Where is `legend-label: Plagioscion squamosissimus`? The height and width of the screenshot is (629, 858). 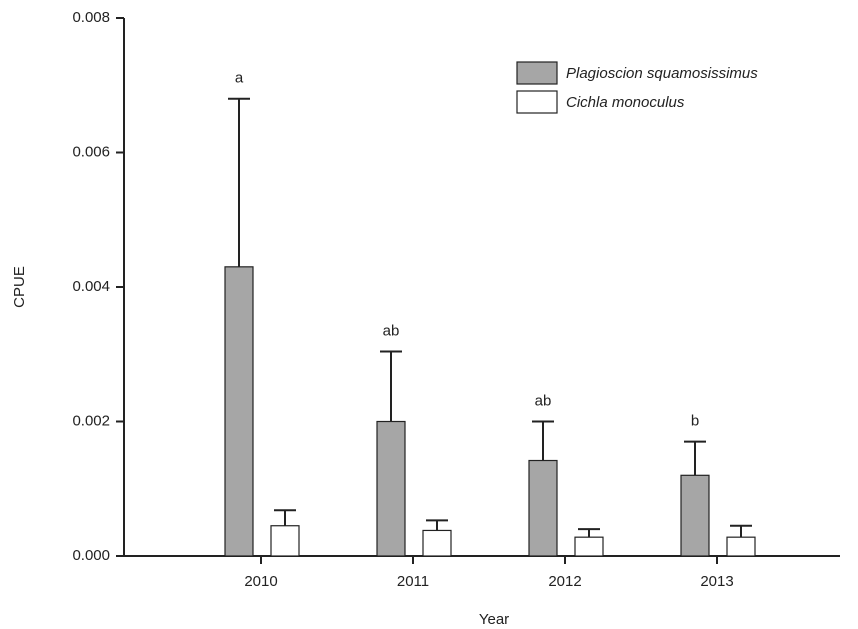
legend-label: Plagioscion squamosissimus is located at coordinates (662, 73).